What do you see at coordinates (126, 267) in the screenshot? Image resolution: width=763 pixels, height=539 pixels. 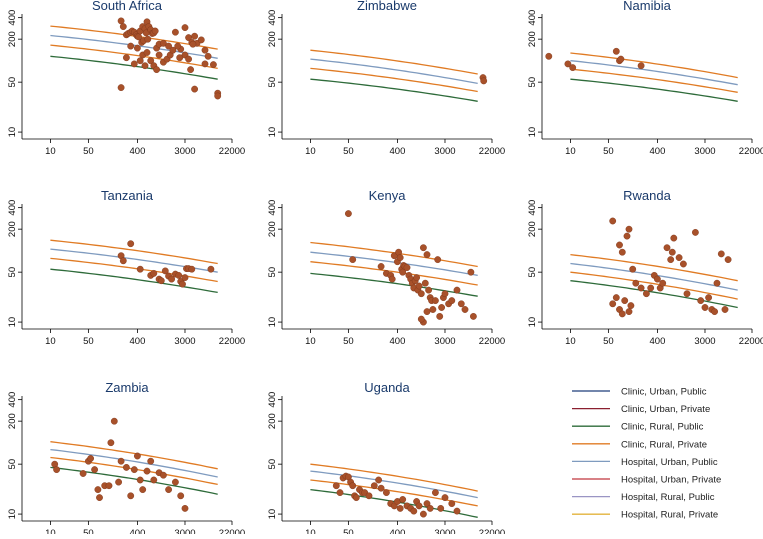 I see `panel-tanzania: Tanzania 10 50 400 3000 22000 10 50 200 400` at bounding box center [126, 267].